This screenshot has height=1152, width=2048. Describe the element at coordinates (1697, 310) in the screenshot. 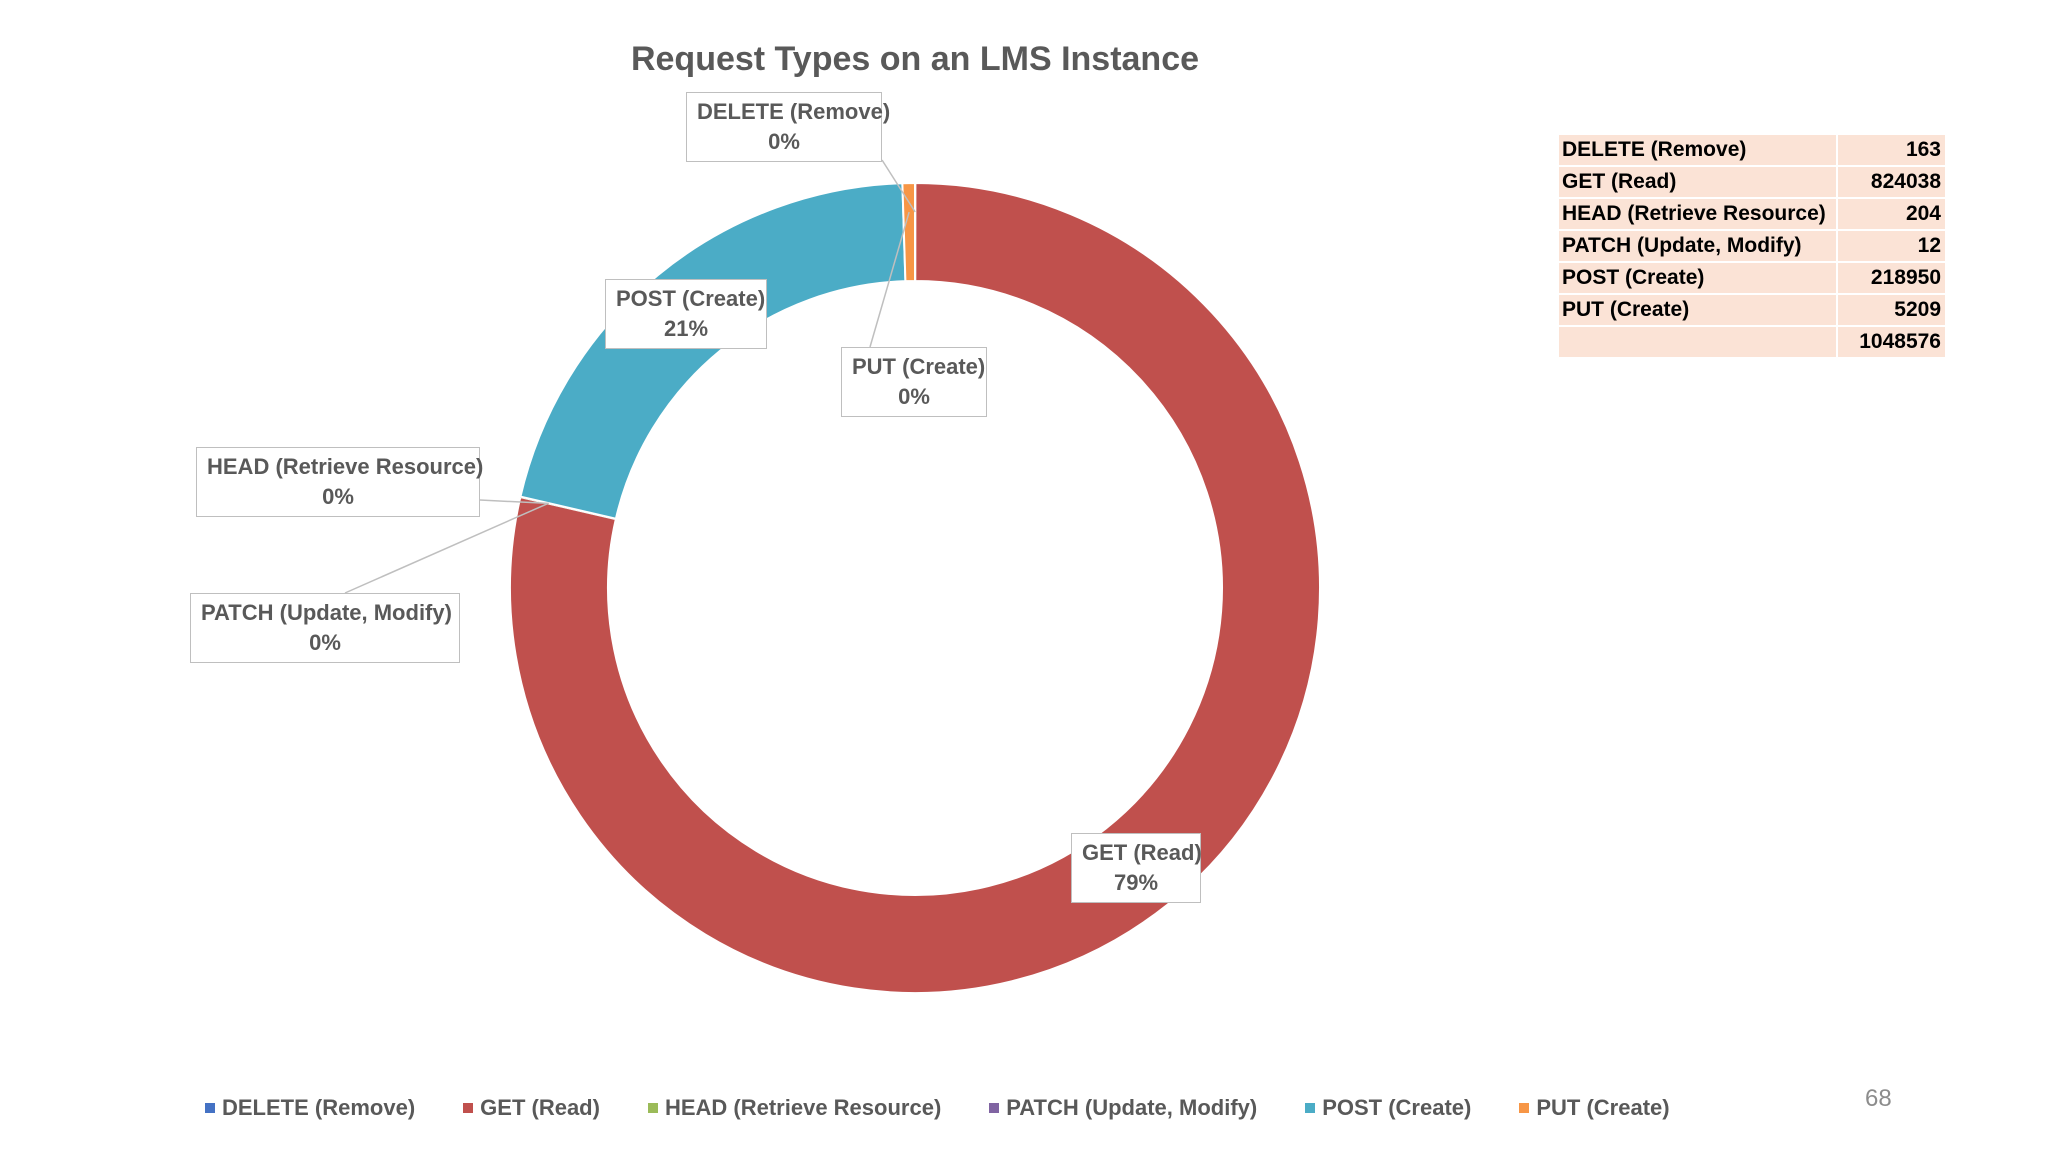

I see `table-cell-label: PUT (Create)` at that location.